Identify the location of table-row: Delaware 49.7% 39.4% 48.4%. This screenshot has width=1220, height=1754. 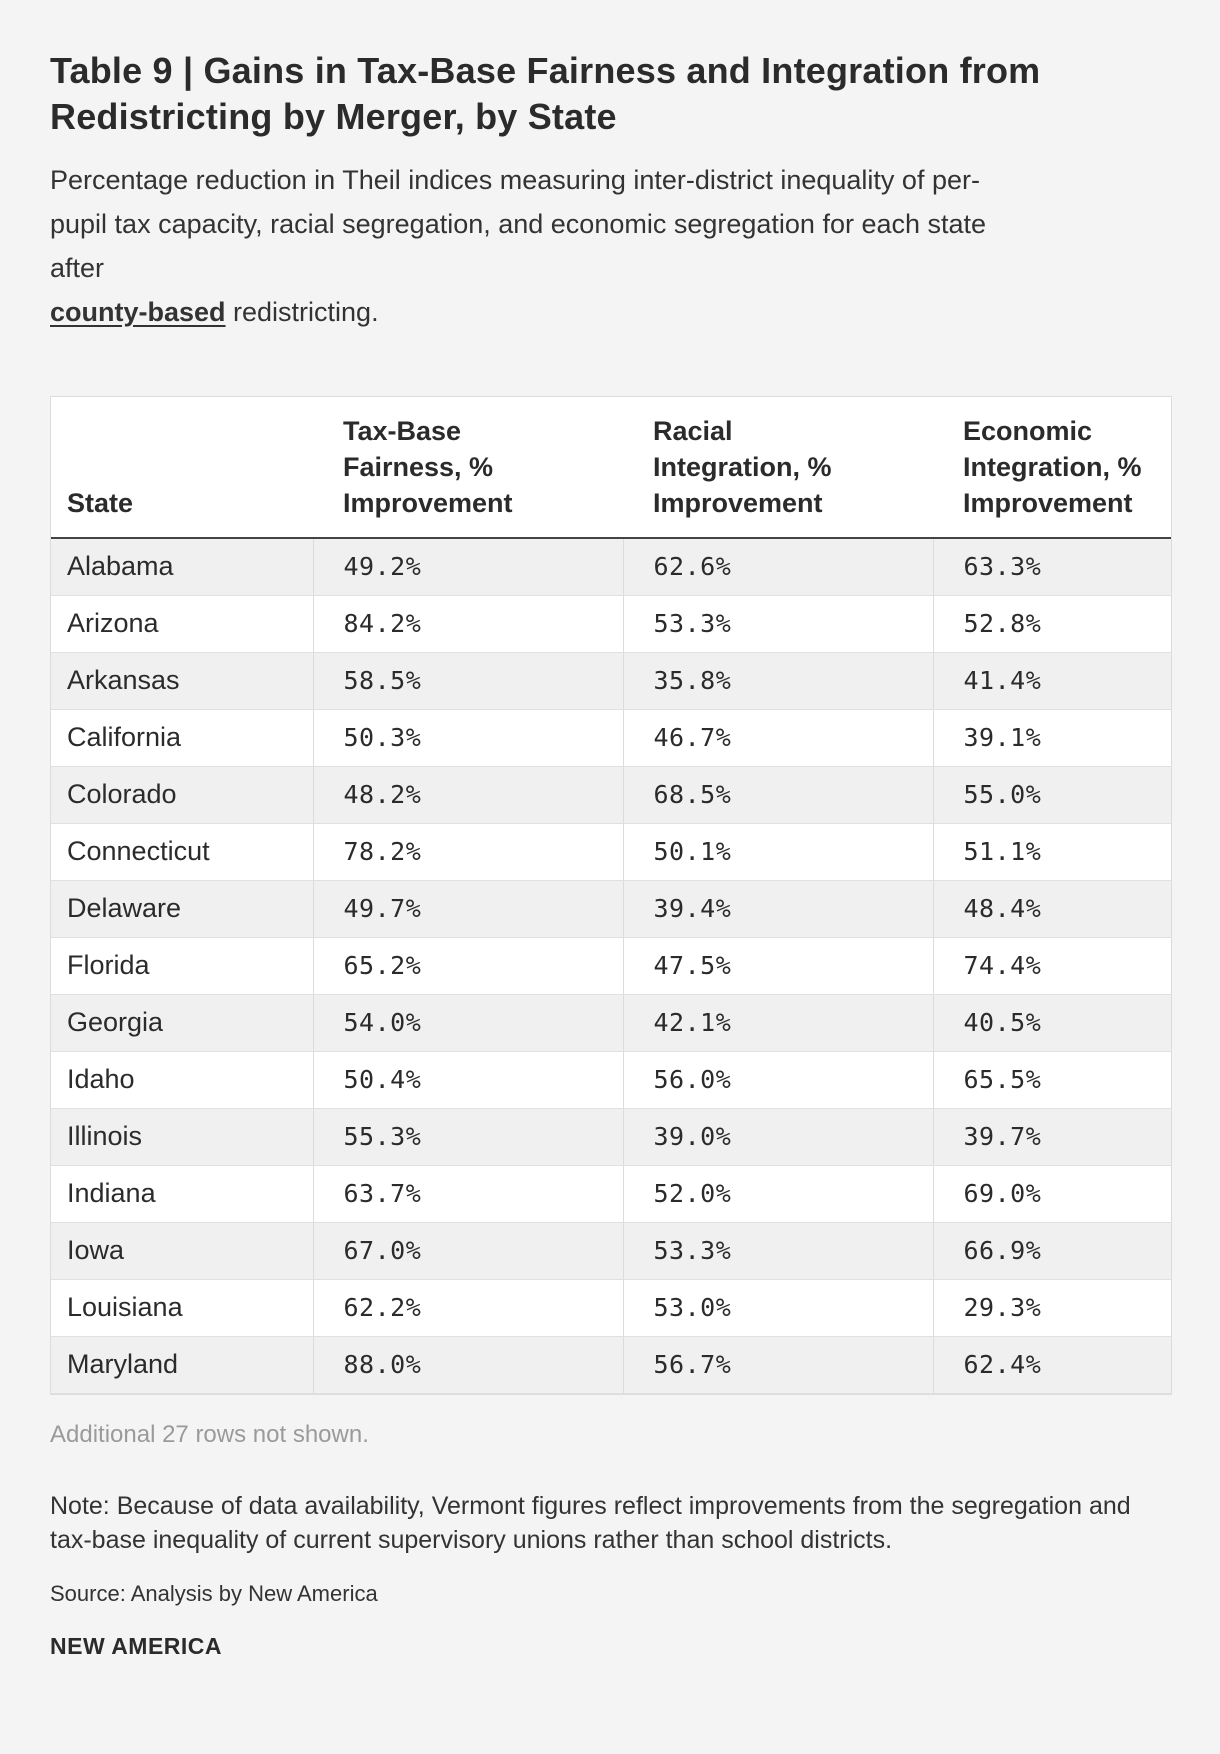
(611, 909).